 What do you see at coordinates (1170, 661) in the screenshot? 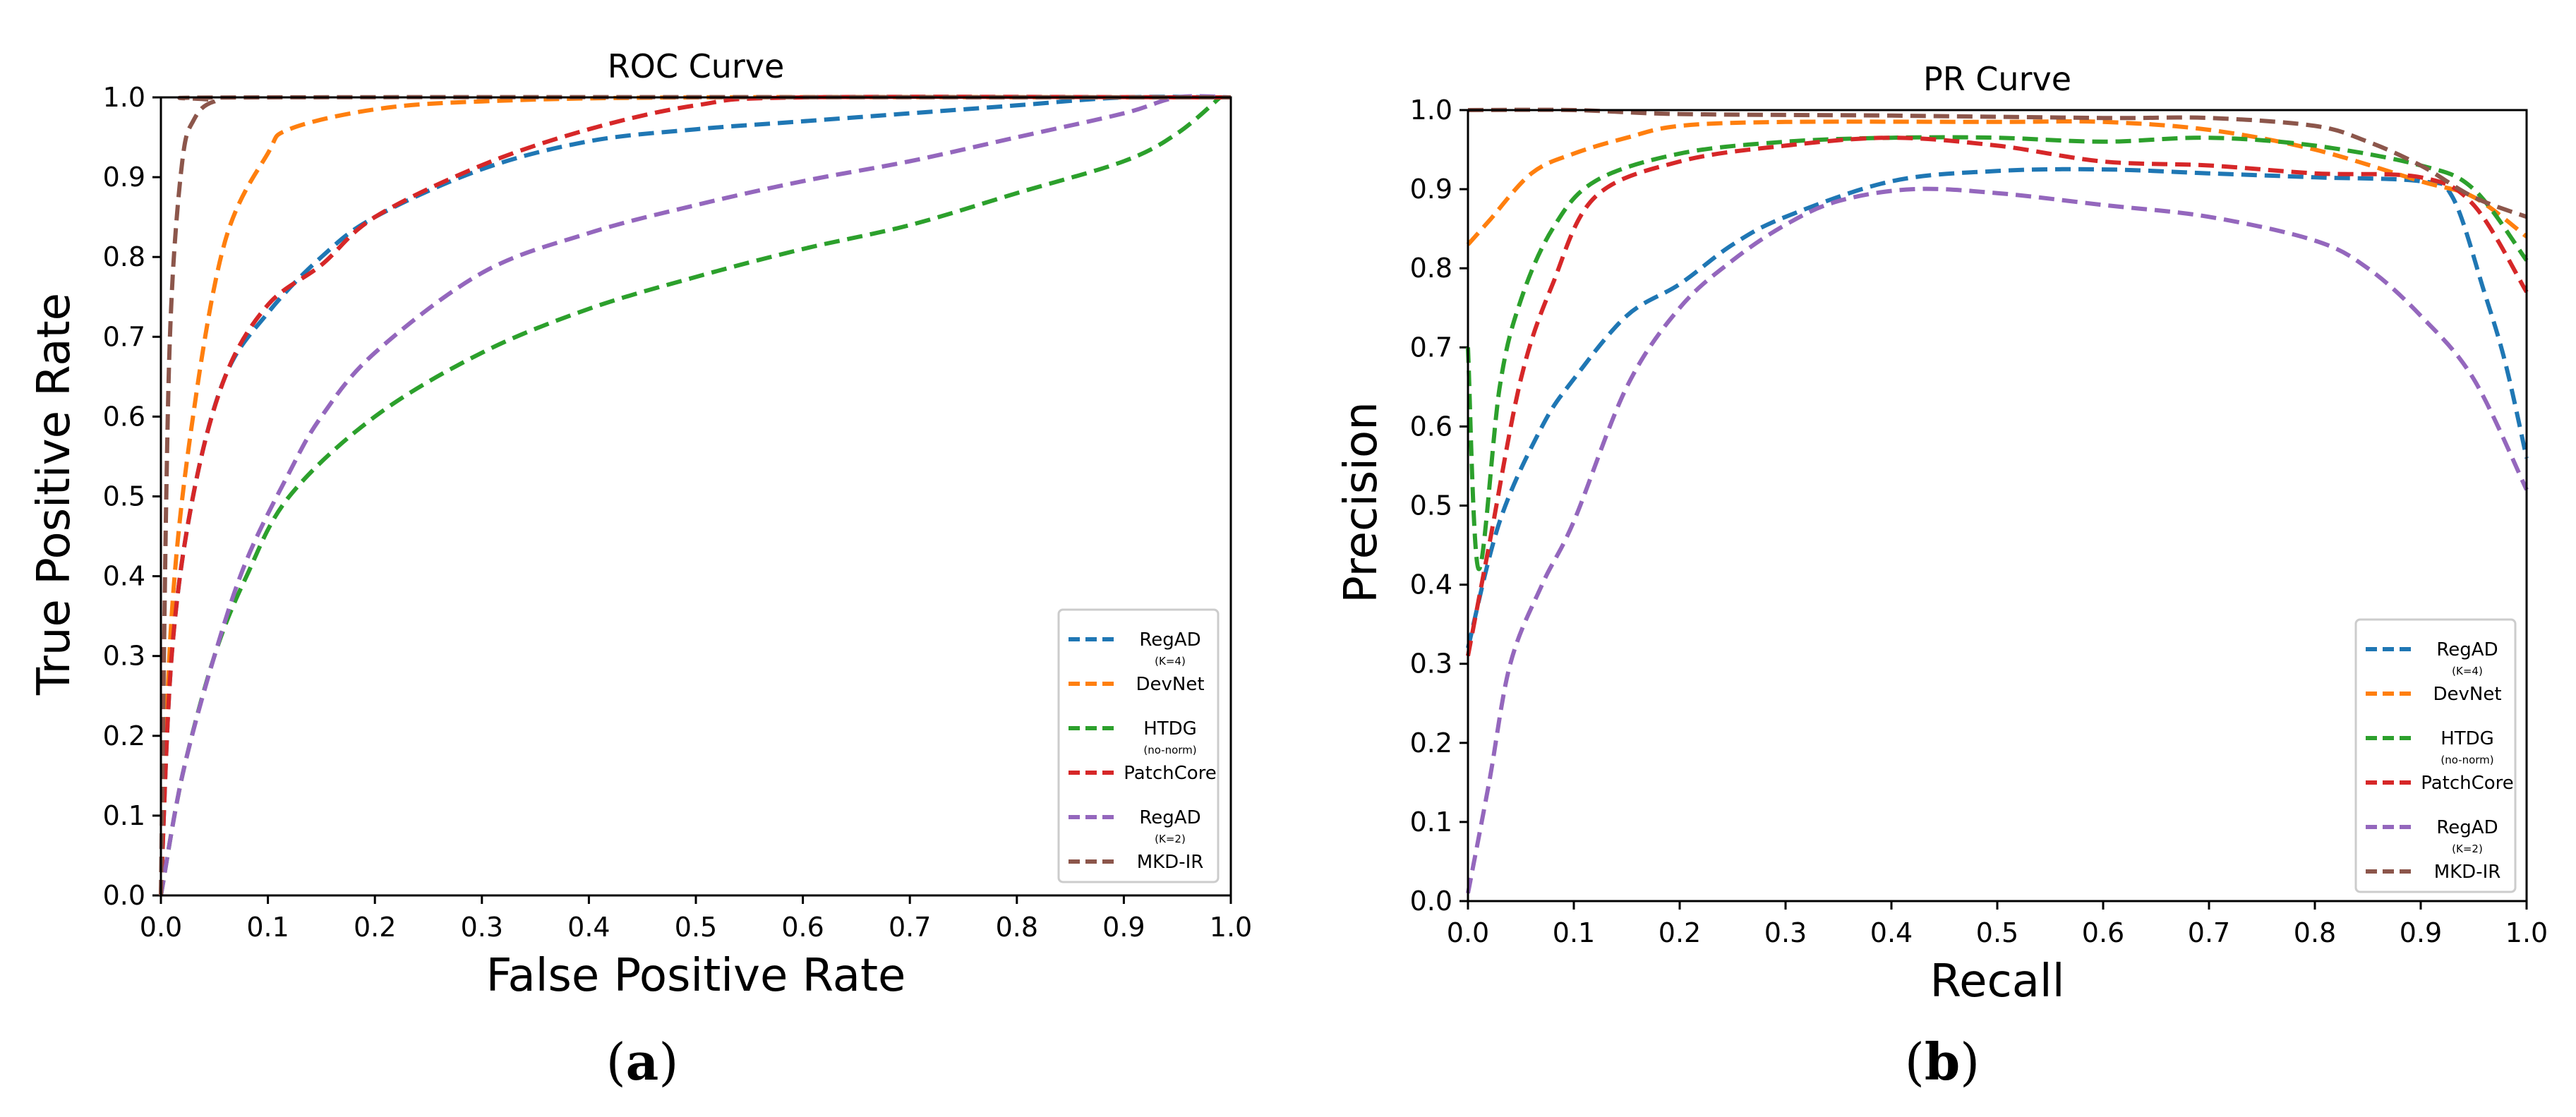
I see `roc-legend-sublabel-regad-k4: (K=4)` at bounding box center [1170, 661].